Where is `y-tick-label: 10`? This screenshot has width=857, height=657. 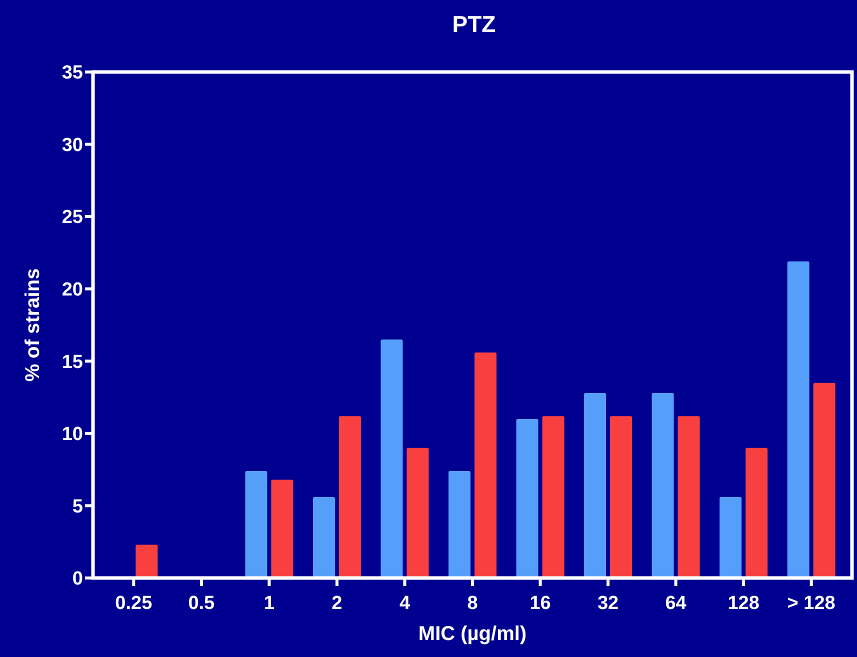
y-tick-label: 10 is located at coordinates (72, 435).